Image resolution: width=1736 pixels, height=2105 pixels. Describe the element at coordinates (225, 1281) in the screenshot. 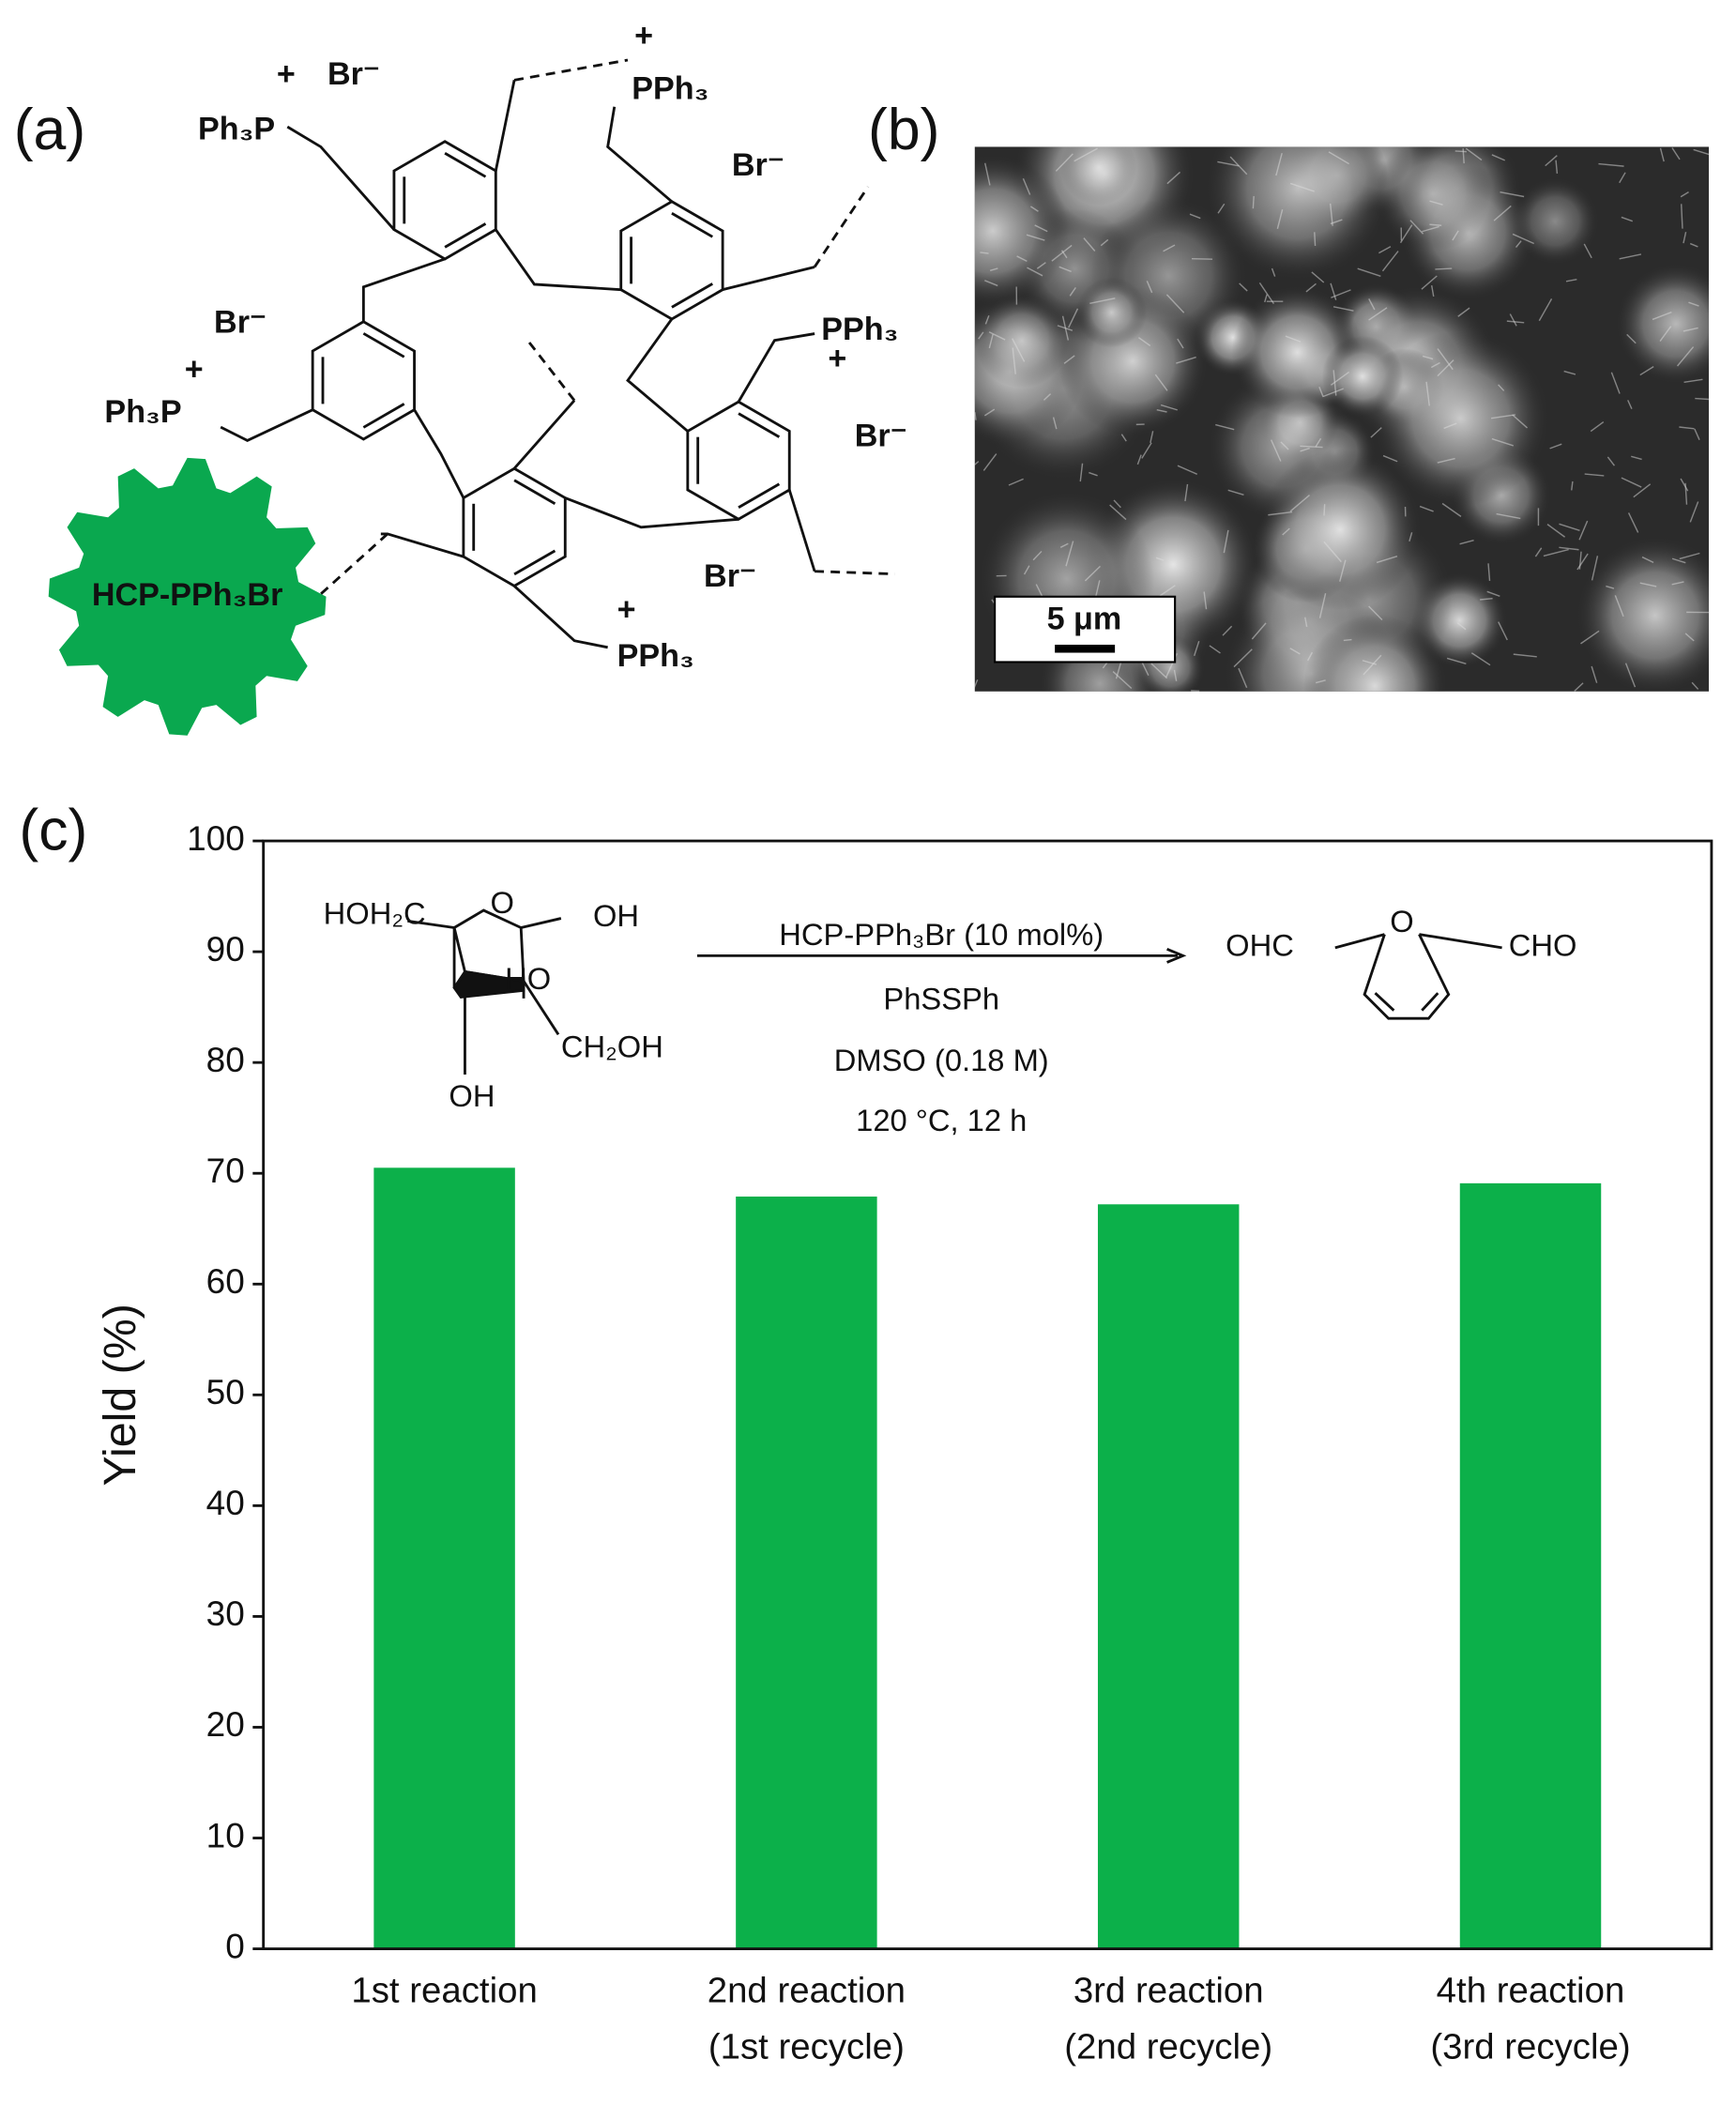

I see `y-tick-label: 60` at that location.